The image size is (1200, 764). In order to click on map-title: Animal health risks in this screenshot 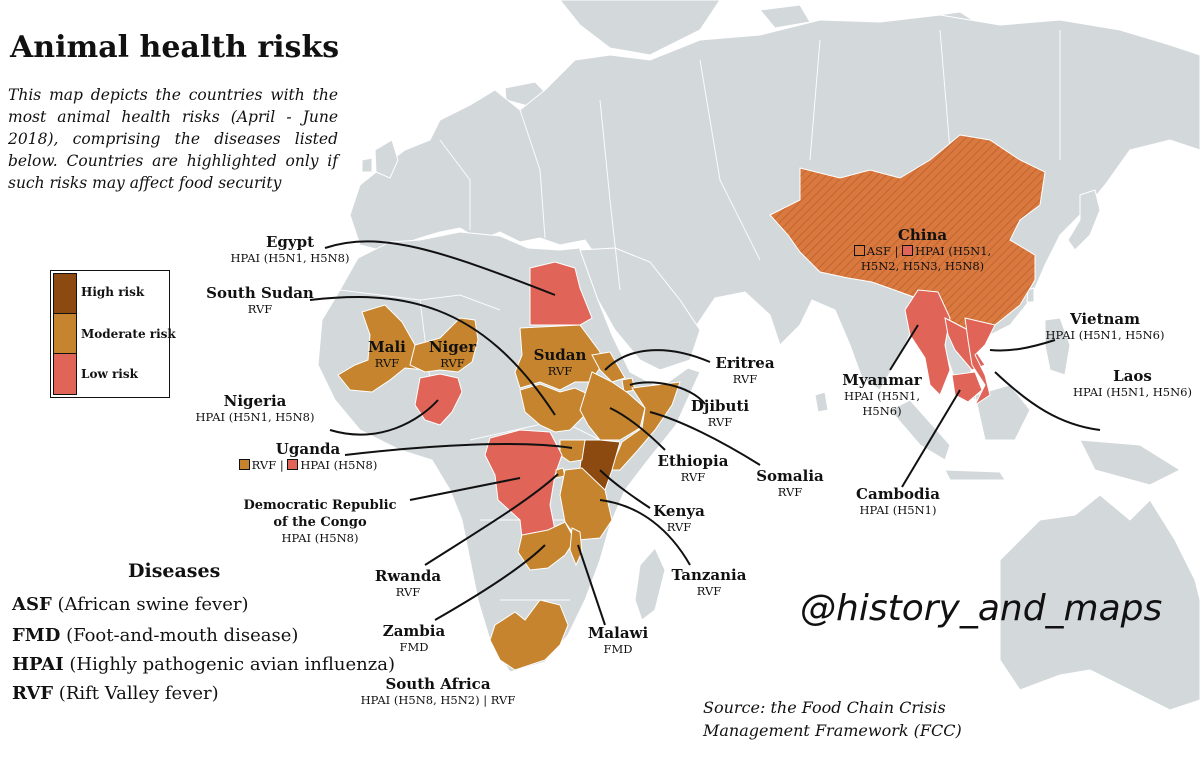, I will do `click(175, 47)`.